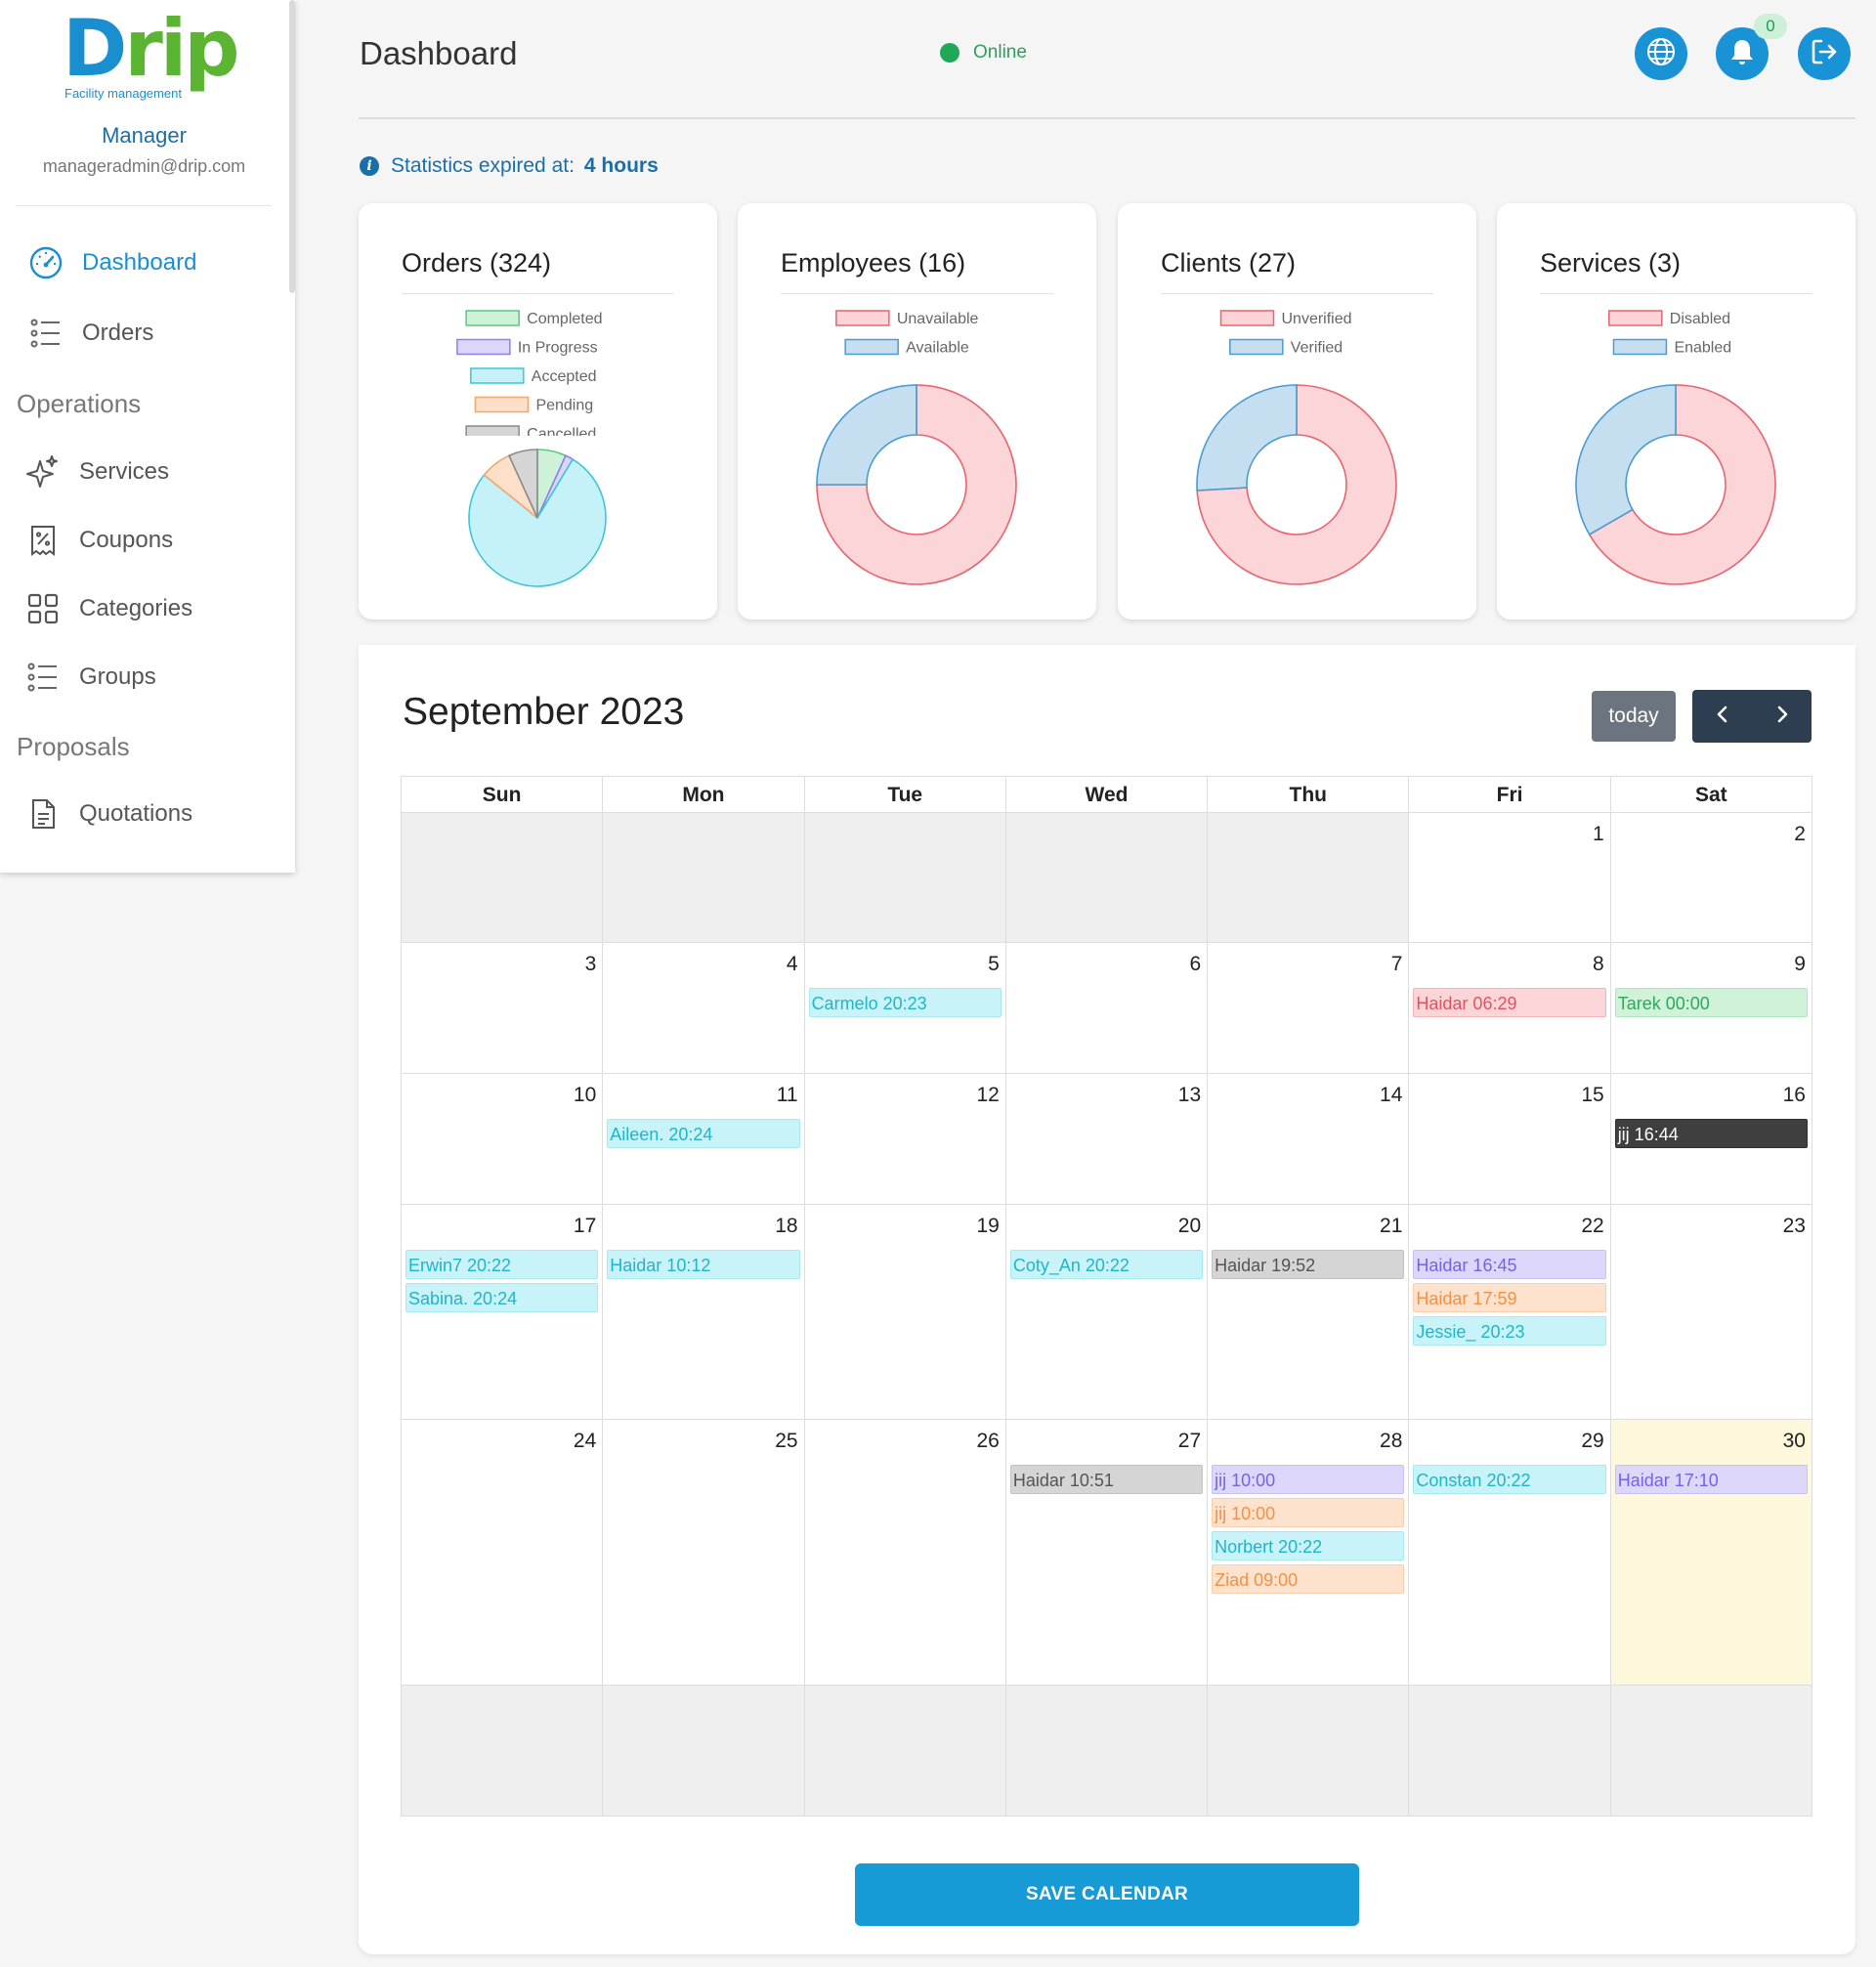  Describe the element at coordinates (1634, 716) in the screenshot. I see `today-button: today` at that location.